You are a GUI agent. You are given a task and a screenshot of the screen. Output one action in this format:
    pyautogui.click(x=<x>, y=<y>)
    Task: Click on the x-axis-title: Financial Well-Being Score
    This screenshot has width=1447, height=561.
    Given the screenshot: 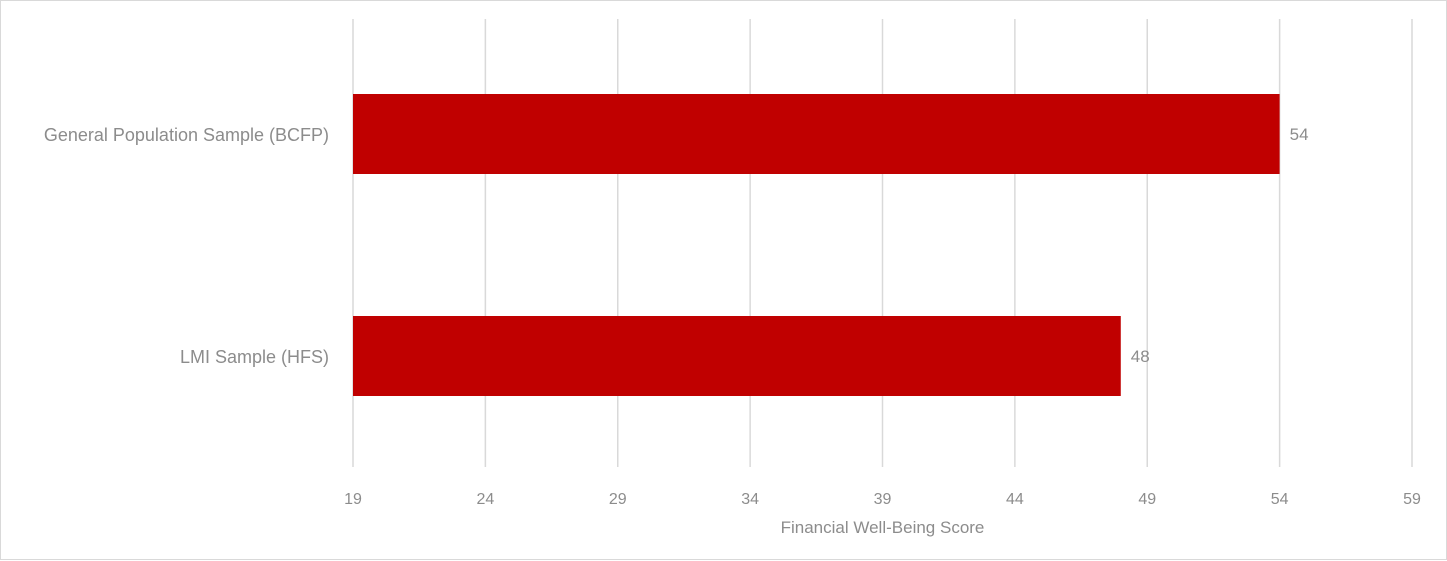 What is the action you would take?
    pyautogui.click(x=883, y=527)
    